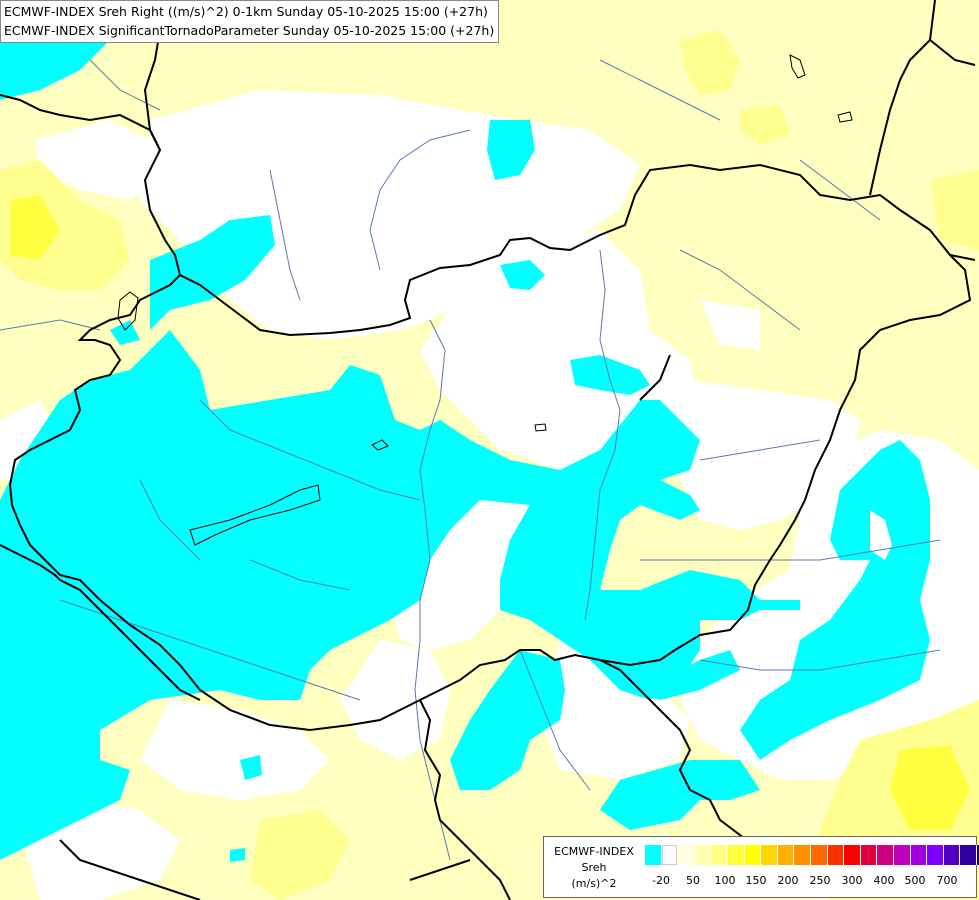 The width and height of the screenshot is (979, 900). What do you see at coordinates (661, 880) in the screenshot?
I see `legend-tick-label: -20` at bounding box center [661, 880].